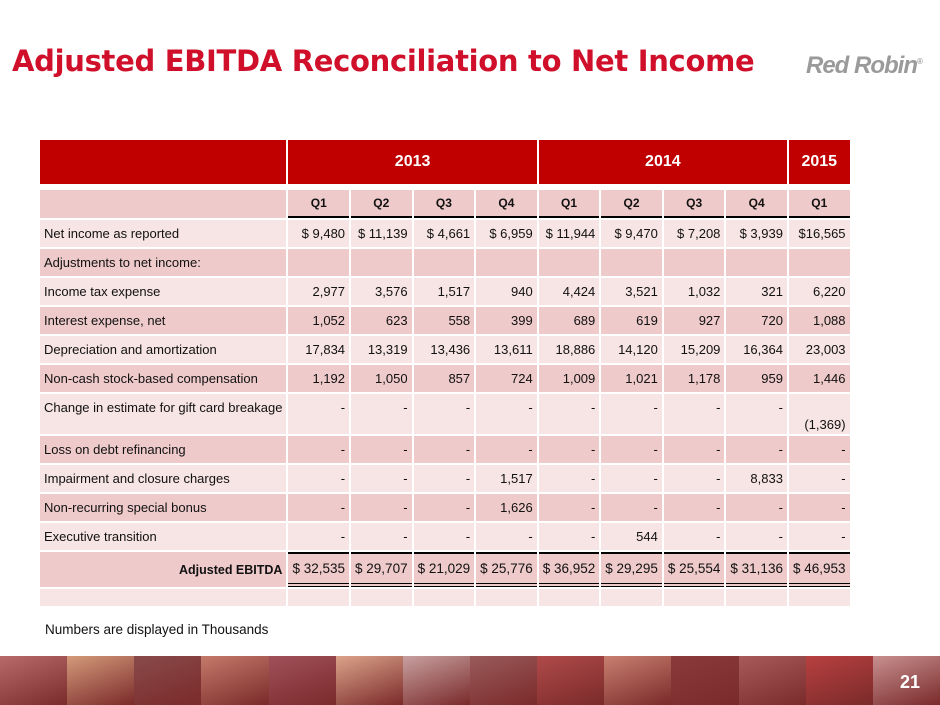 The width and height of the screenshot is (940, 705). What do you see at coordinates (381, 349) in the screenshot?
I see `cell-value: 13,319` at bounding box center [381, 349].